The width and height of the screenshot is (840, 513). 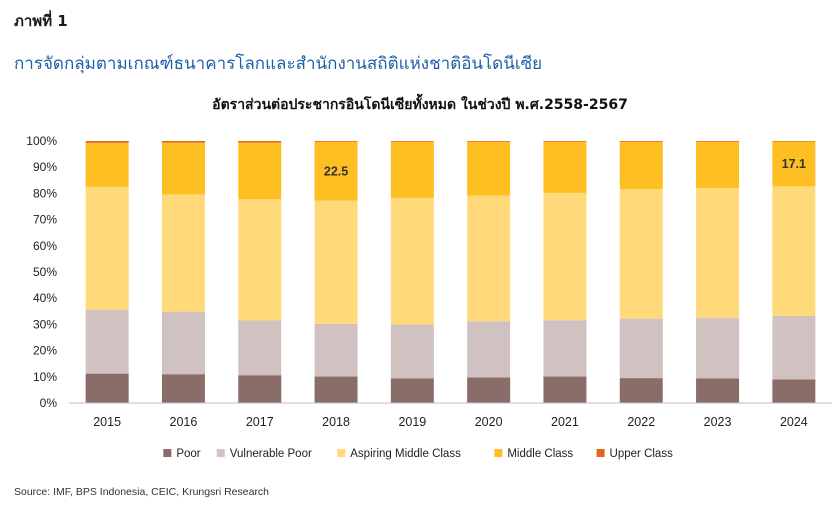 I want to click on x-tick-label: 2024, so click(x=794, y=422).